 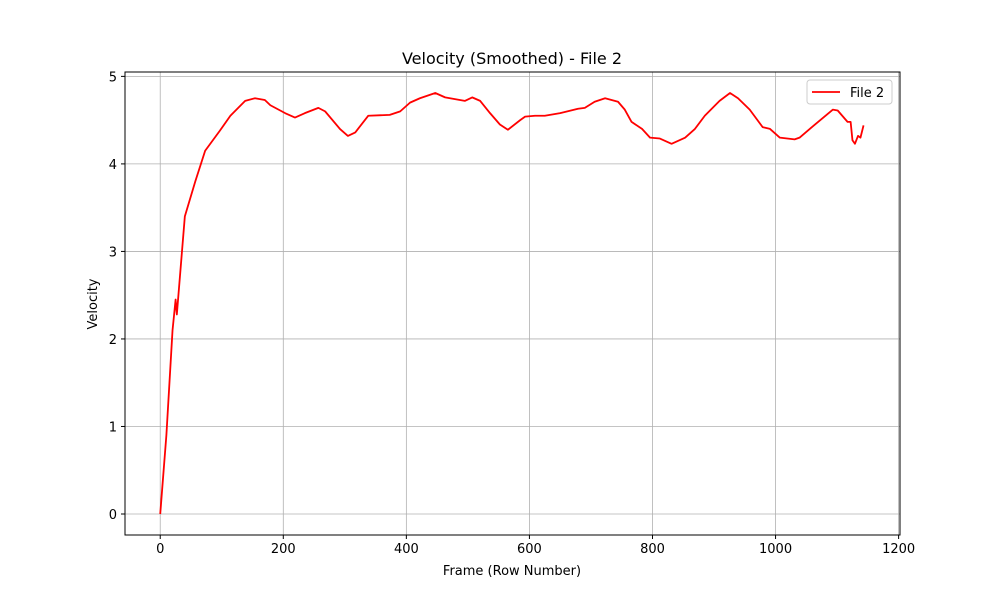 I want to click on x-tick-label: 0, so click(x=160, y=549).